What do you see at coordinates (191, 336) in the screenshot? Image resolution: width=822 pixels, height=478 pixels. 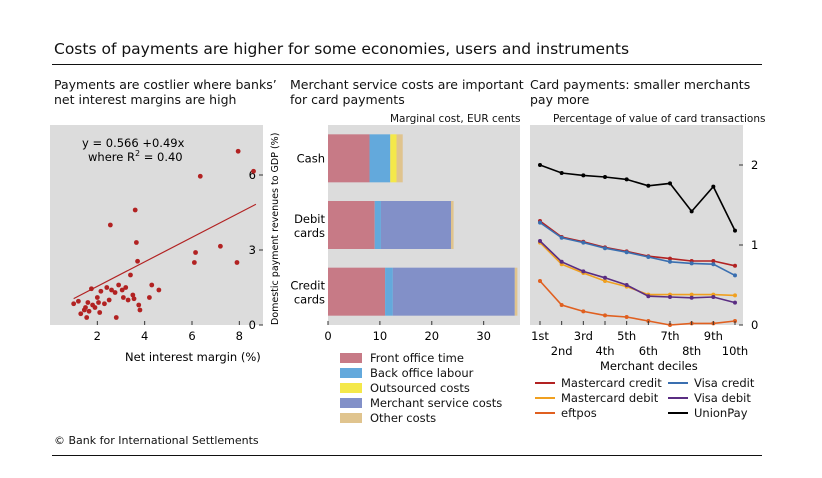 I see `scatter-x-tick-label: 6` at bounding box center [191, 336].